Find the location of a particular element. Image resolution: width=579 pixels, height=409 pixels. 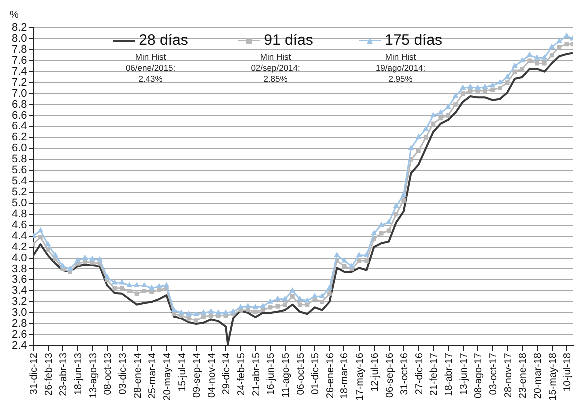

x-tick-label: 08-oct-13 is located at coordinates (108, 374).